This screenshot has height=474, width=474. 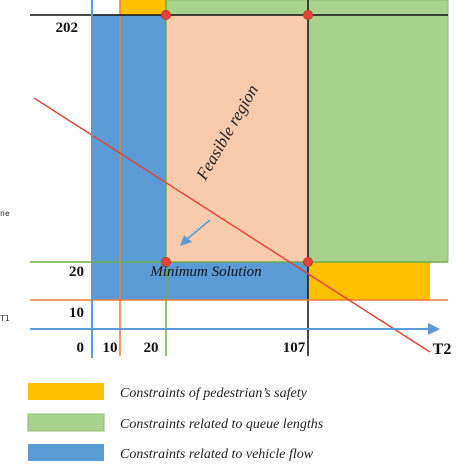 I want to click on y-tick-202: 202, so click(x=67, y=28).